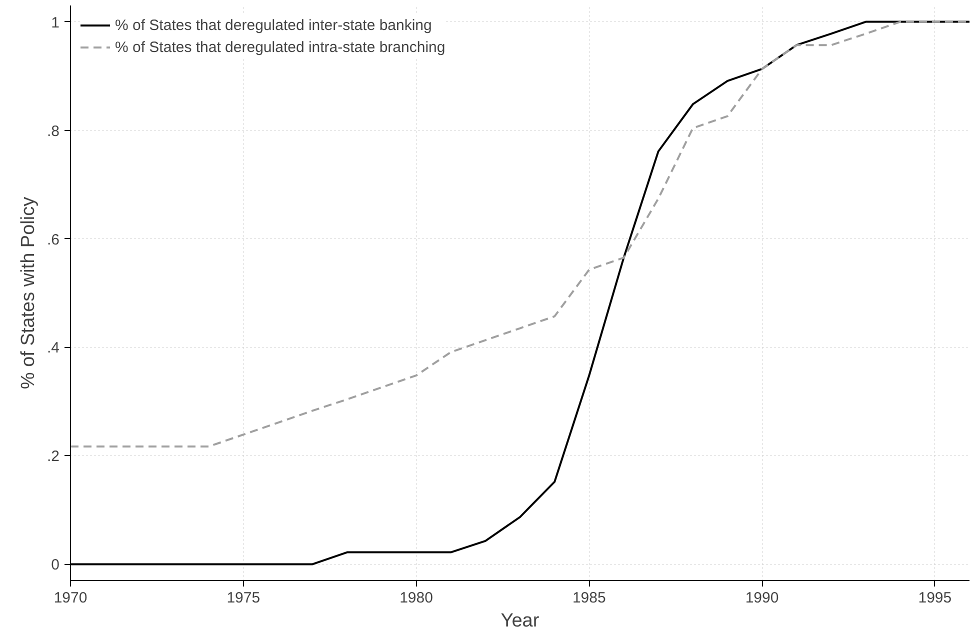  Describe the element at coordinates (71, 598) in the screenshot. I see `x-tick-label: 1970` at that location.